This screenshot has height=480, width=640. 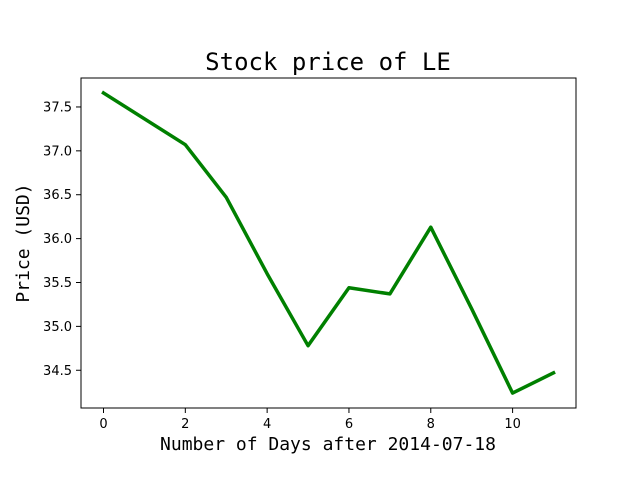 I want to click on chart-title: Stock price of LE, so click(x=328, y=62).